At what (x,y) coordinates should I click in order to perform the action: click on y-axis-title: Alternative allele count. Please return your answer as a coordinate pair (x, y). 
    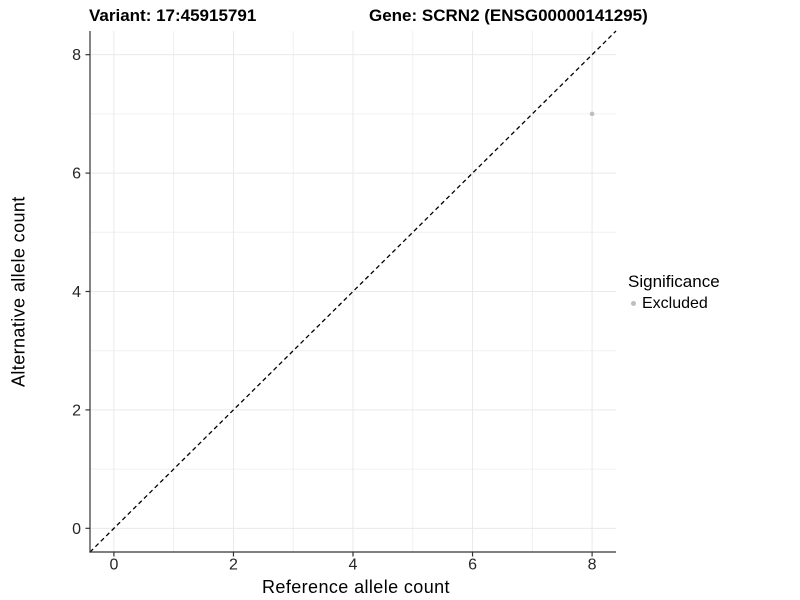
    Looking at the image, I should click on (18, 291).